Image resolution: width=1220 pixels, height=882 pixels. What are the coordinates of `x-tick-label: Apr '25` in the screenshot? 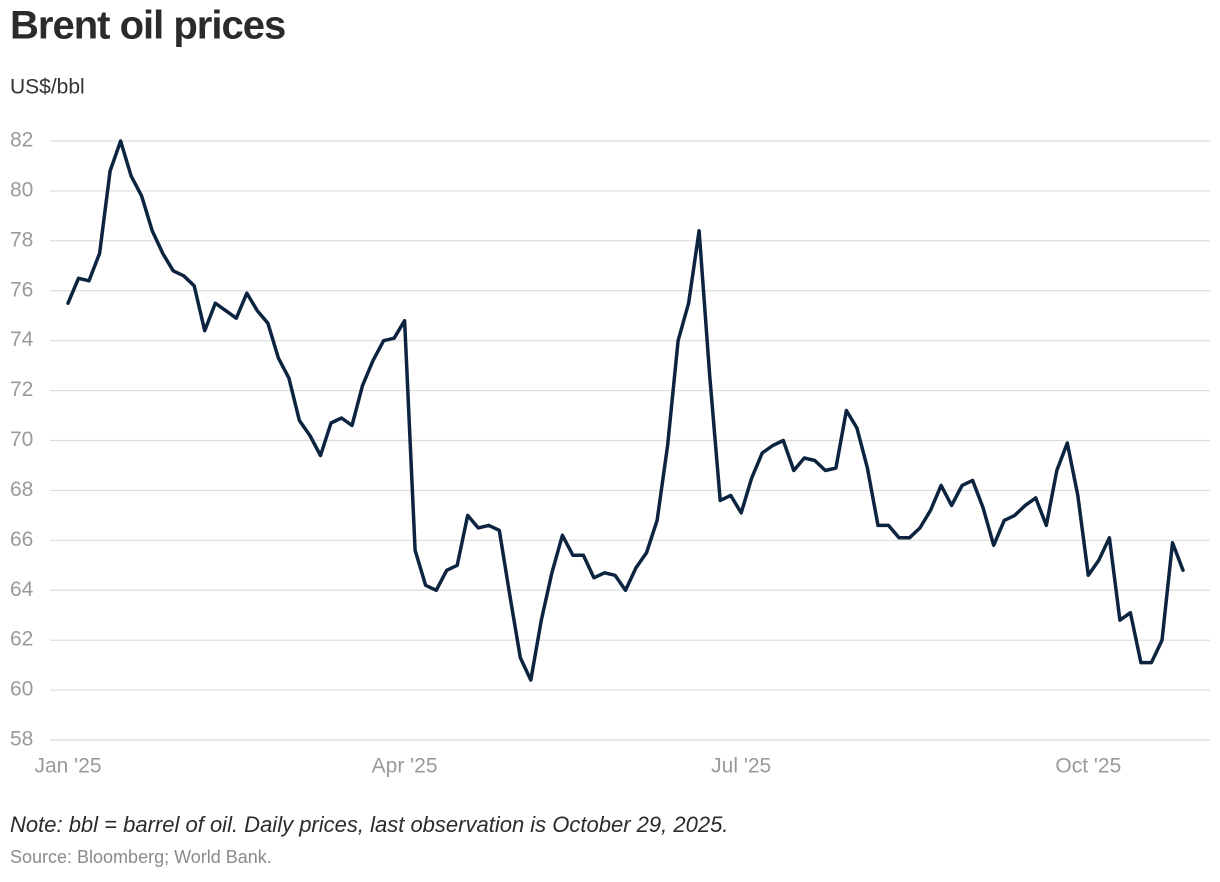 It's located at (405, 766).